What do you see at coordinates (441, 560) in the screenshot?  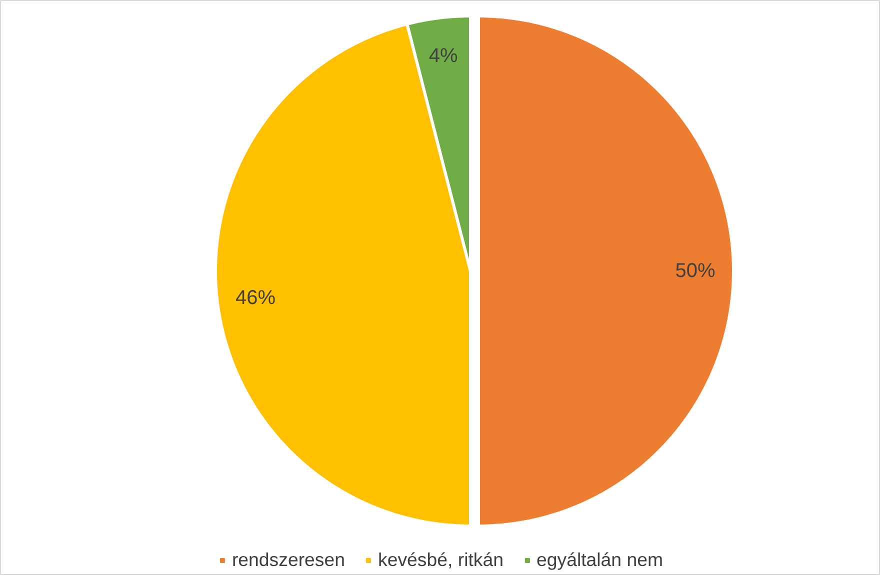 I see `legend-label: kevésbé, ritkán` at bounding box center [441, 560].